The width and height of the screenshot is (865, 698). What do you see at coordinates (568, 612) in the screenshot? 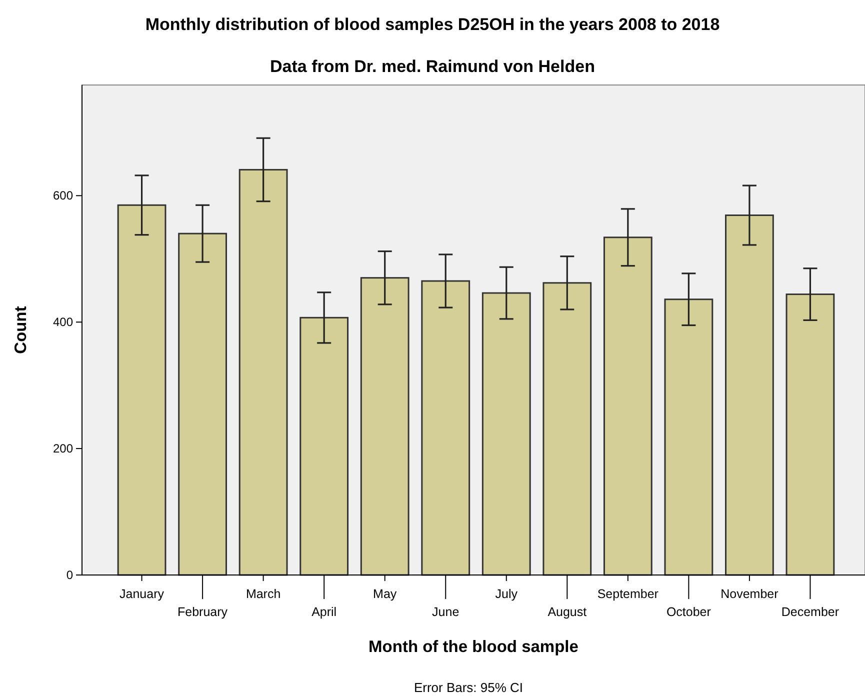
I see `x-tick-label: August` at bounding box center [568, 612].